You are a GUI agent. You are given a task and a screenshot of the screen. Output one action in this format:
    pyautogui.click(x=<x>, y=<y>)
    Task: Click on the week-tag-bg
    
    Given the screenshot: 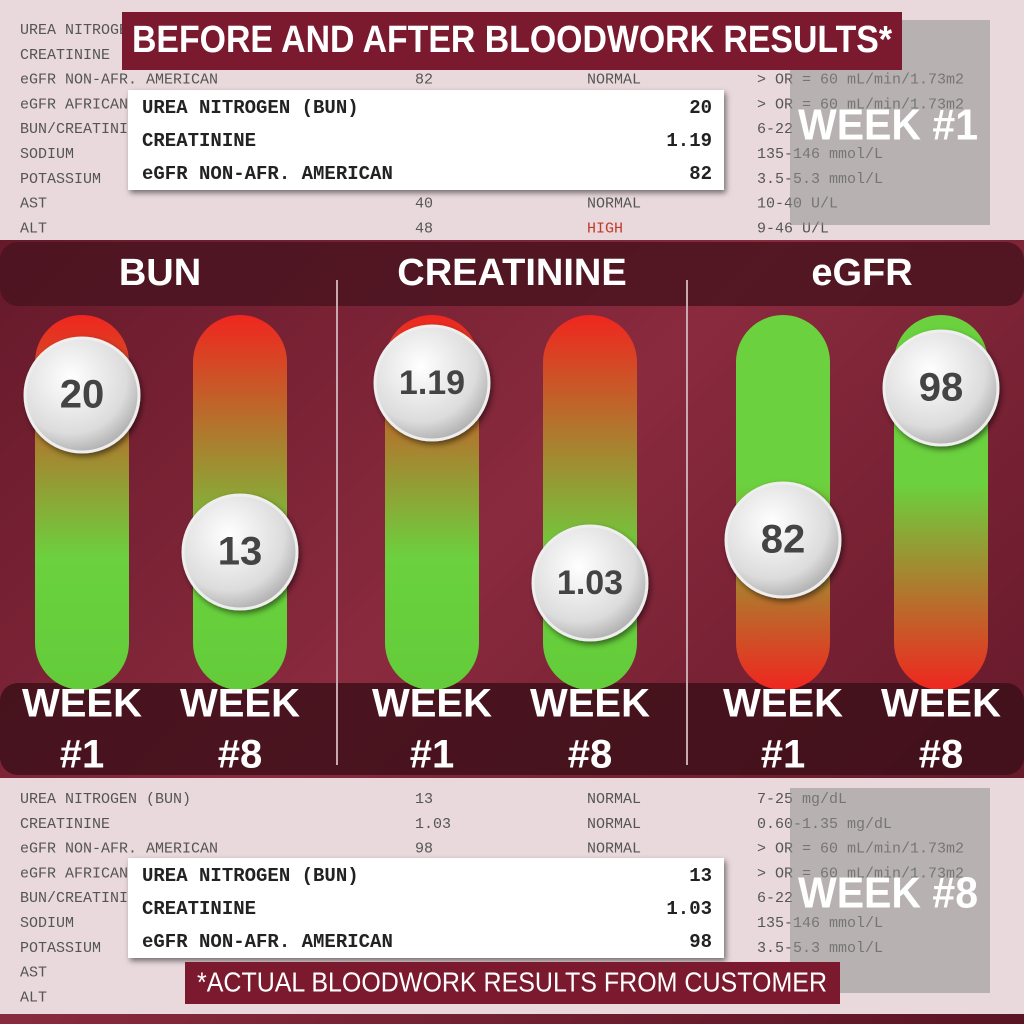 What is the action you would take?
    pyautogui.click(x=890, y=890)
    